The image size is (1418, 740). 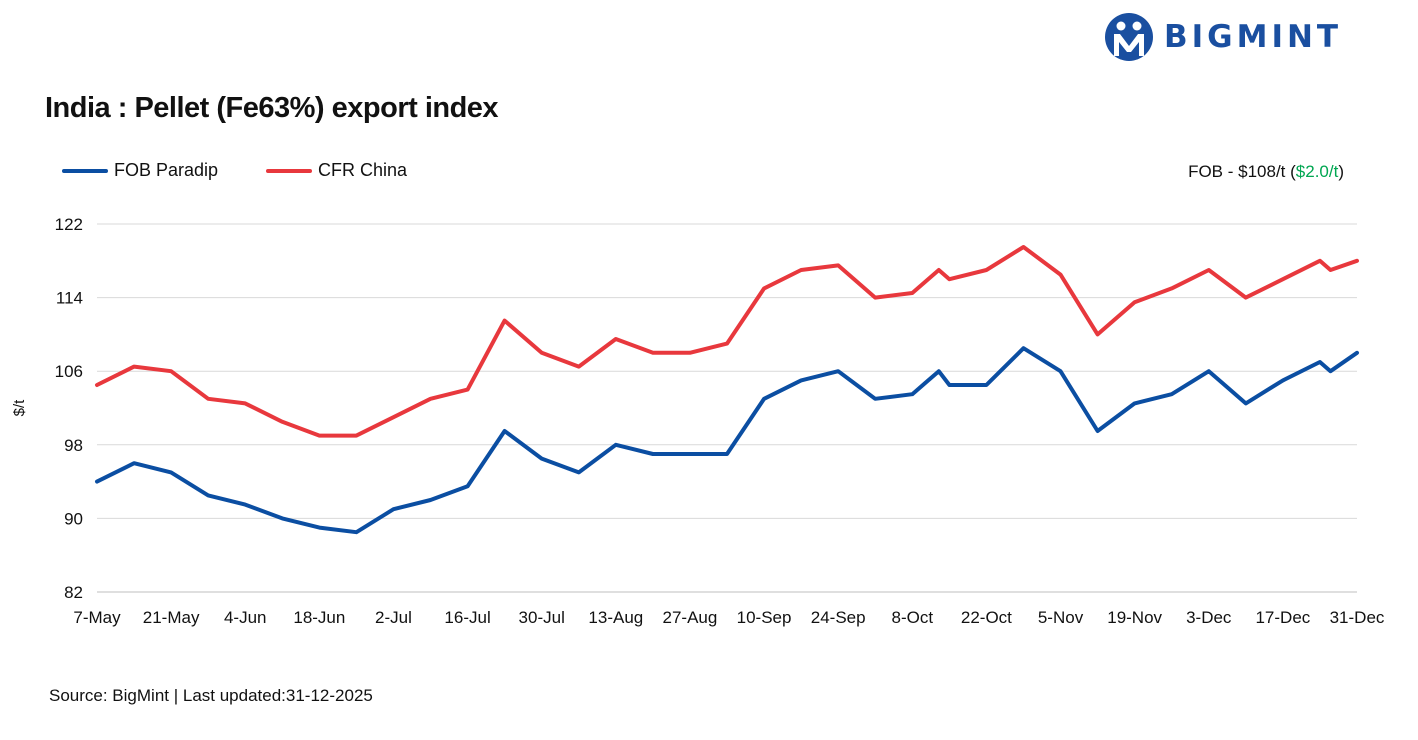 I want to click on x-tick-label: 13-Aug, so click(x=615, y=617).